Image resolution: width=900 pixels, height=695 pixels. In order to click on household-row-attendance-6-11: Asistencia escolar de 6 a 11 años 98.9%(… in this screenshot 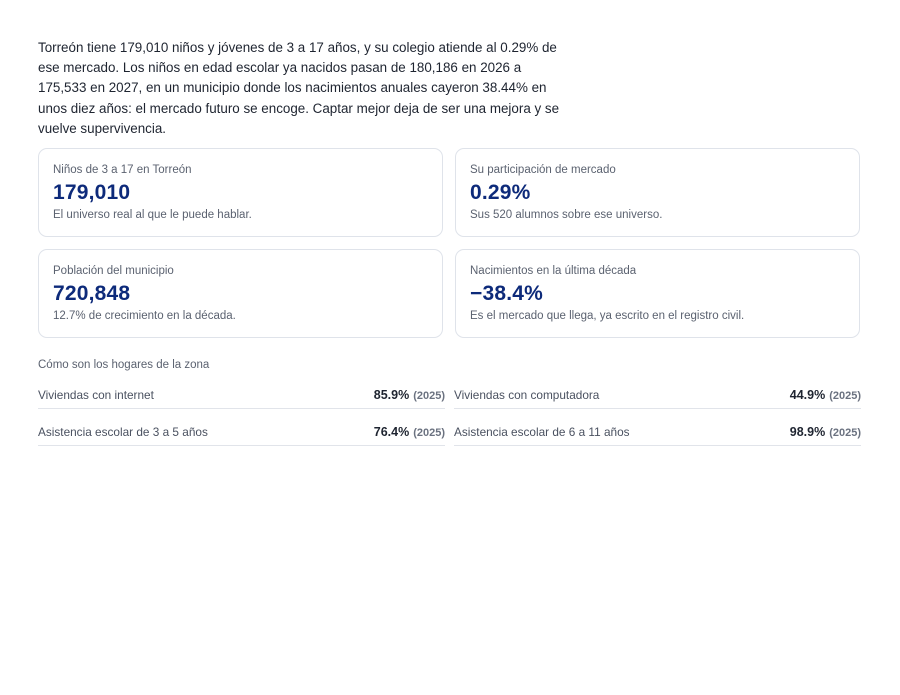, I will do `click(657, 433)`.